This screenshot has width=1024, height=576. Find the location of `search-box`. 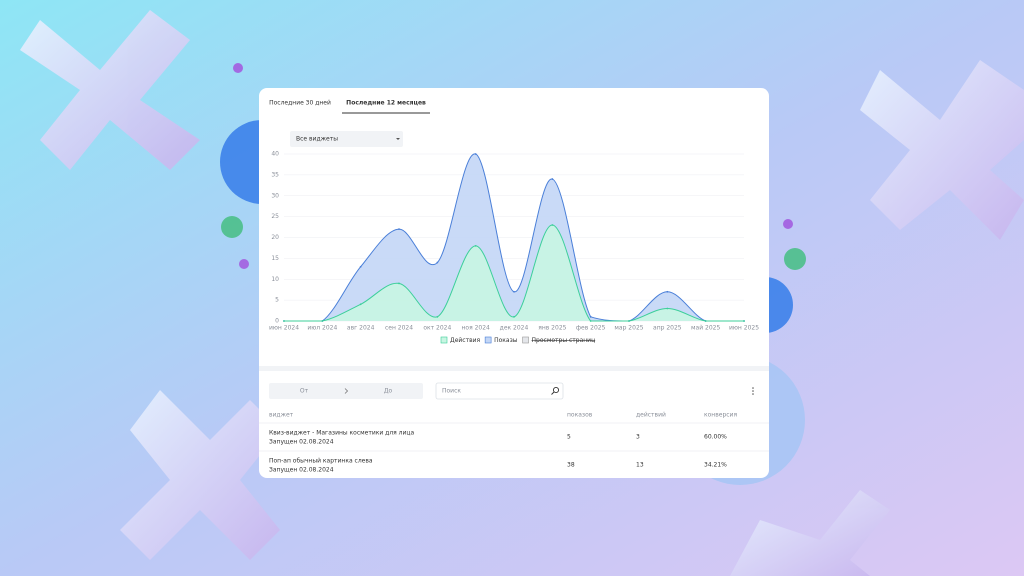

search-box is located at coordinates (499, 391).